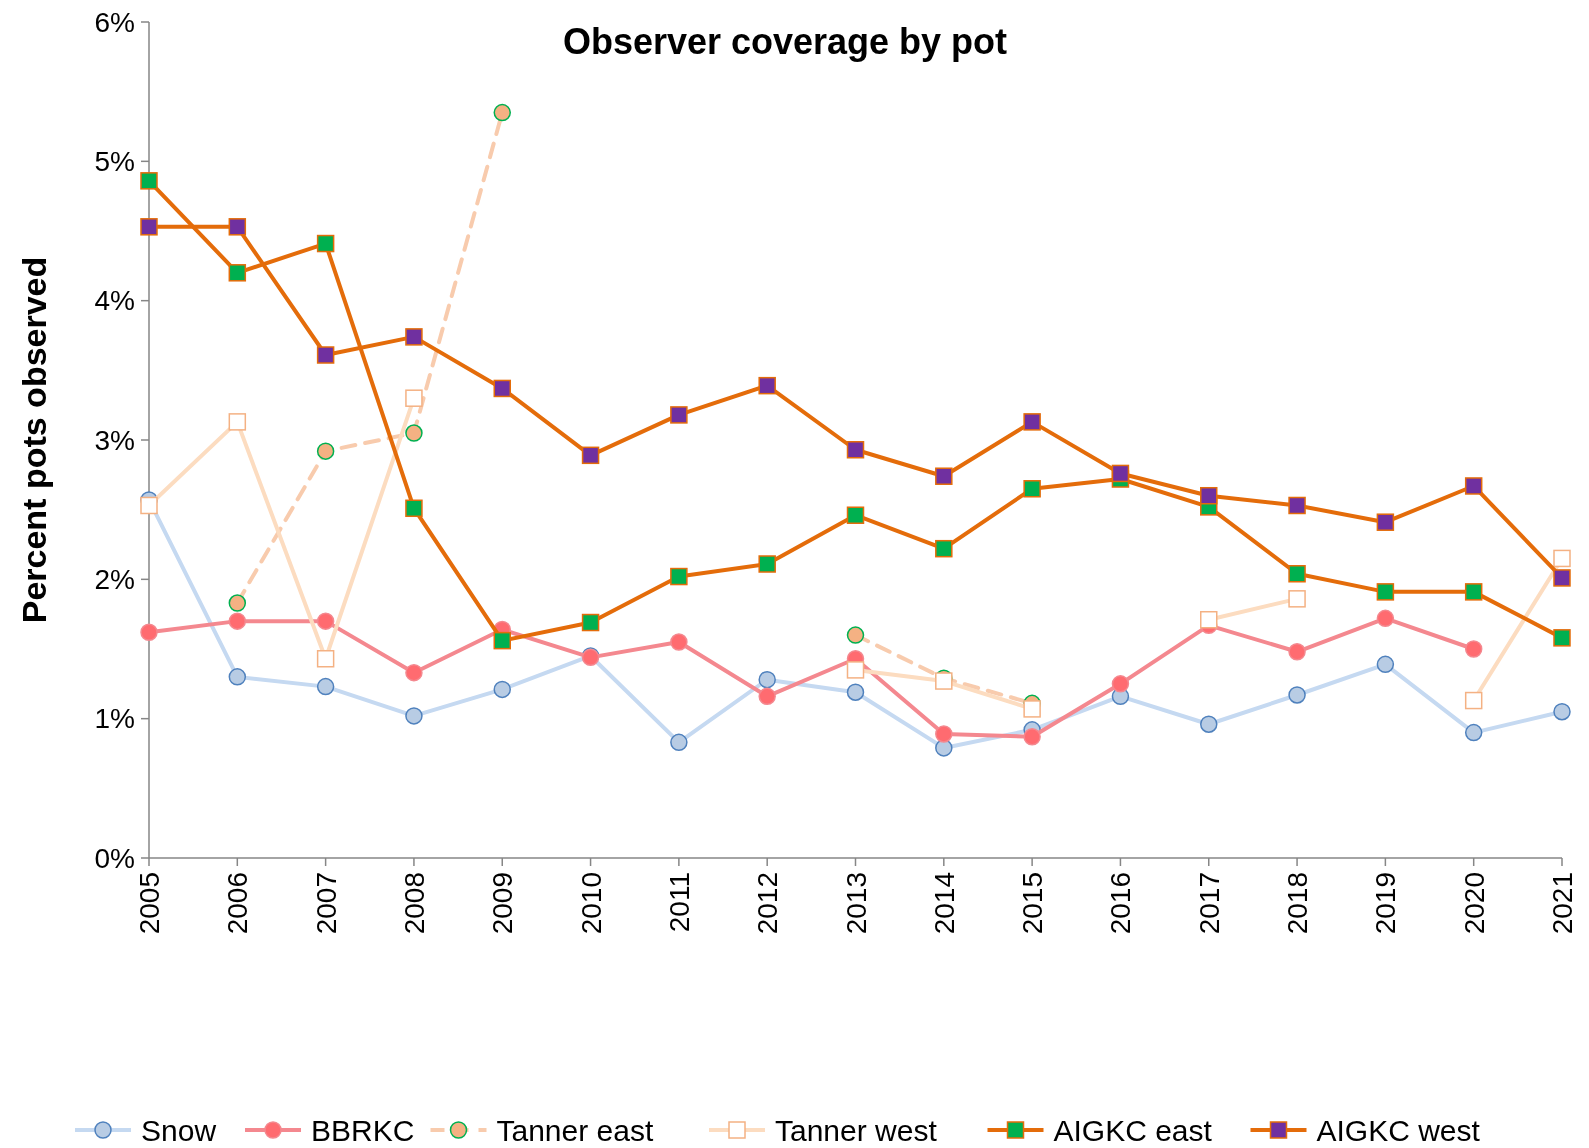 Image resolution: width=1589 pixels, height=1148 pixels. What do you see at coordinates (238, 903) in the screenshot?
I see `x-tick-label: 2006` at bounding box center [238, 903].